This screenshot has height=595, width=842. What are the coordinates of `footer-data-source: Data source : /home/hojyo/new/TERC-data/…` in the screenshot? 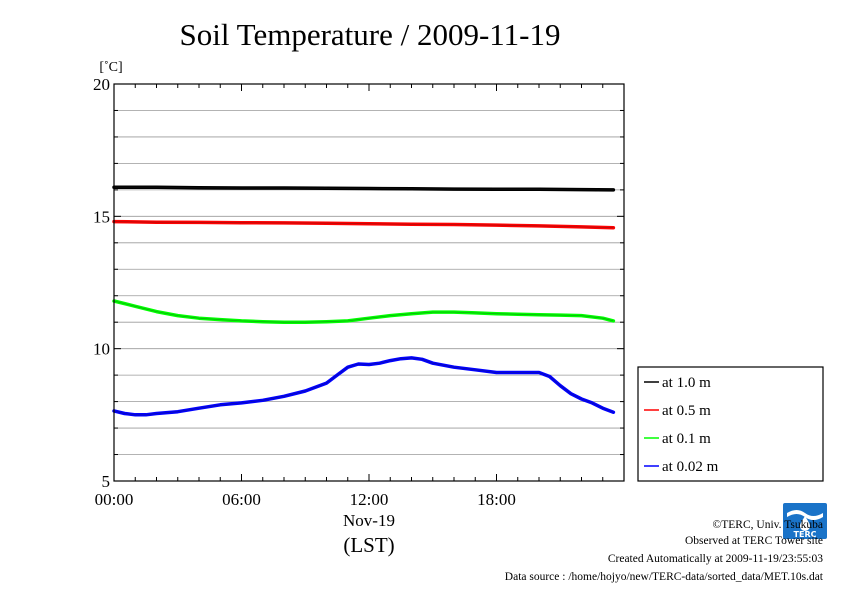 It's located at (663, 577).